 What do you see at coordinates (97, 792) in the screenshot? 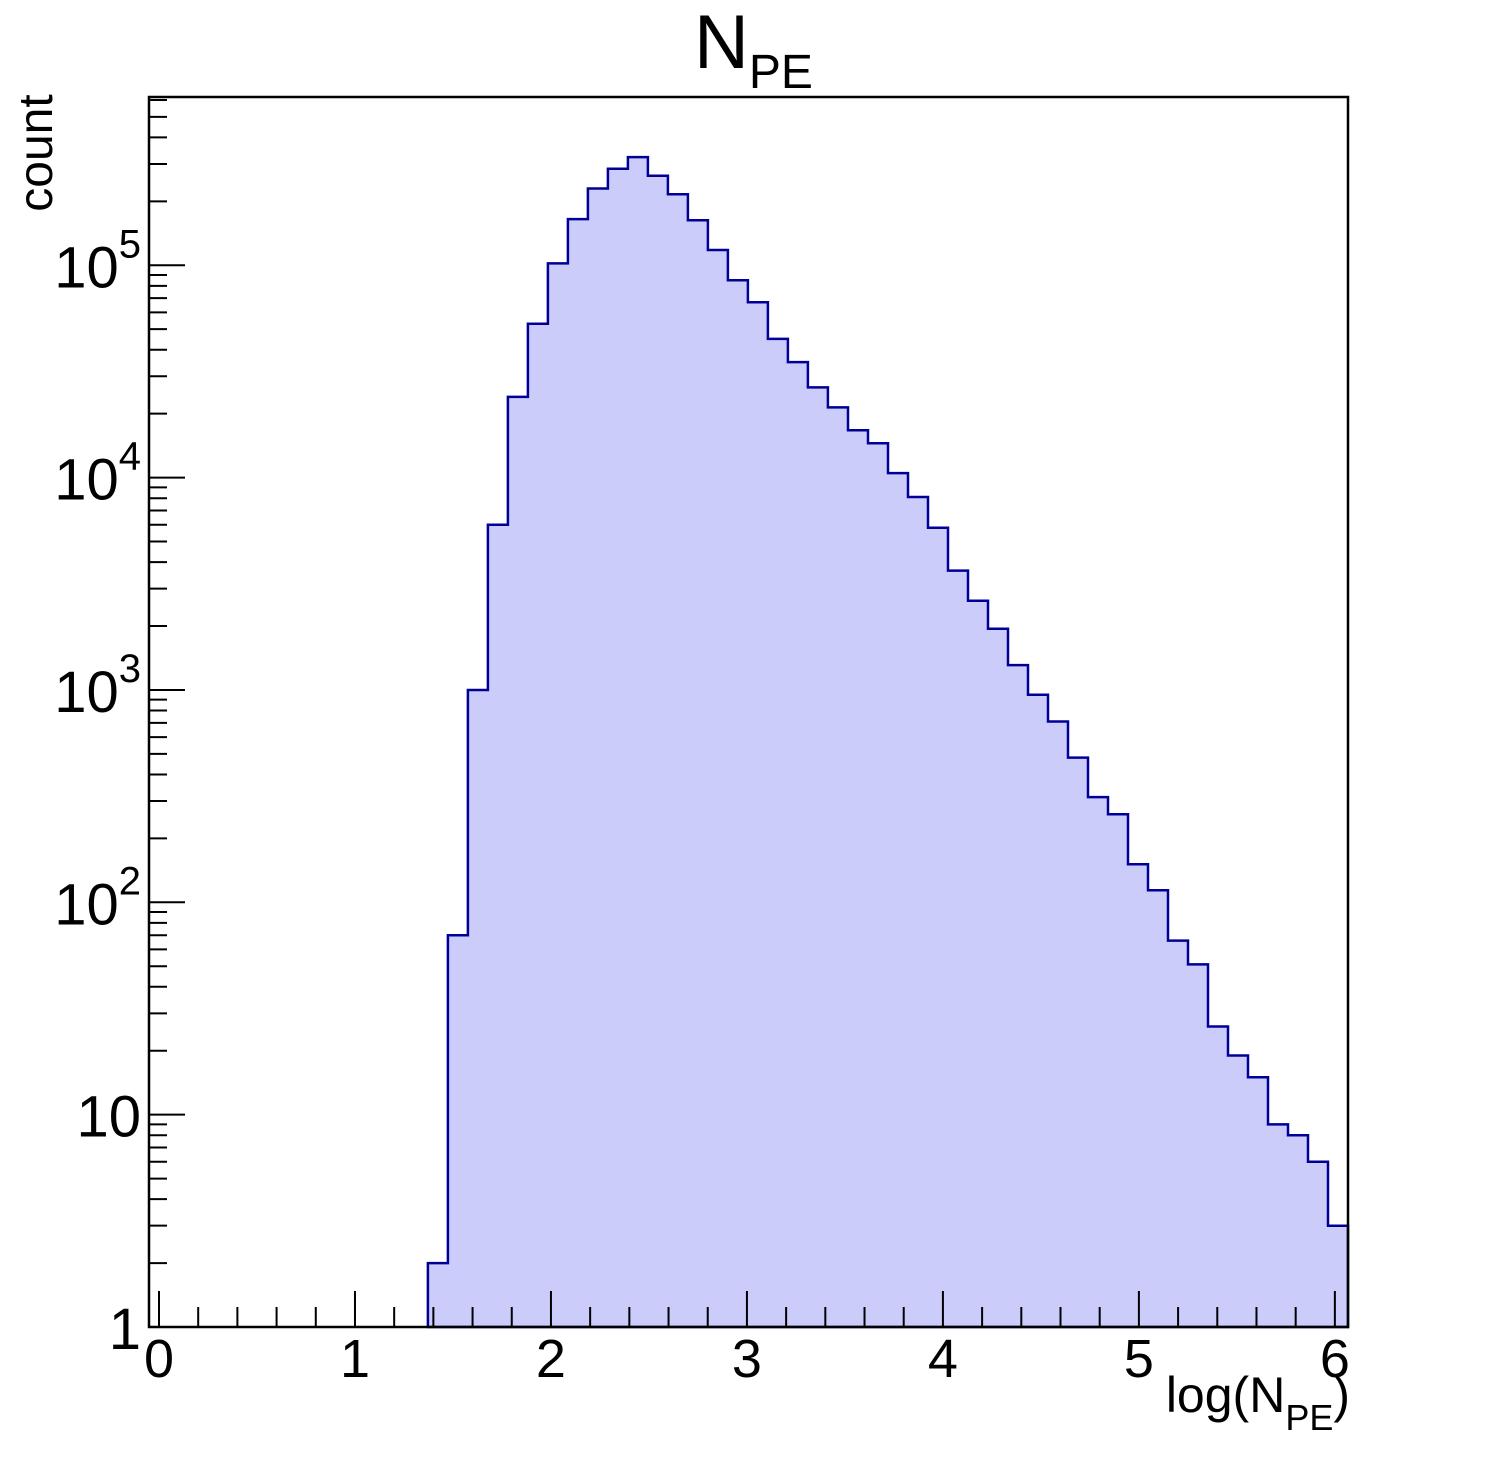
I see `y-tick-labels: 1 10 10² 10³ 10⁴ 10⁵` at bounding box center [97, 792].